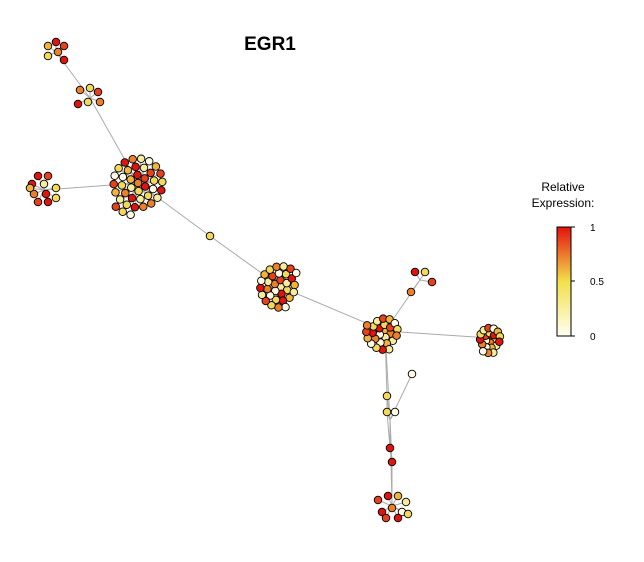 The width and height of the screenshot is (644, 562). Describe the element at coordinates (563, 187) in the screenshot. I see `legend-title-line1: Relative` at that location.